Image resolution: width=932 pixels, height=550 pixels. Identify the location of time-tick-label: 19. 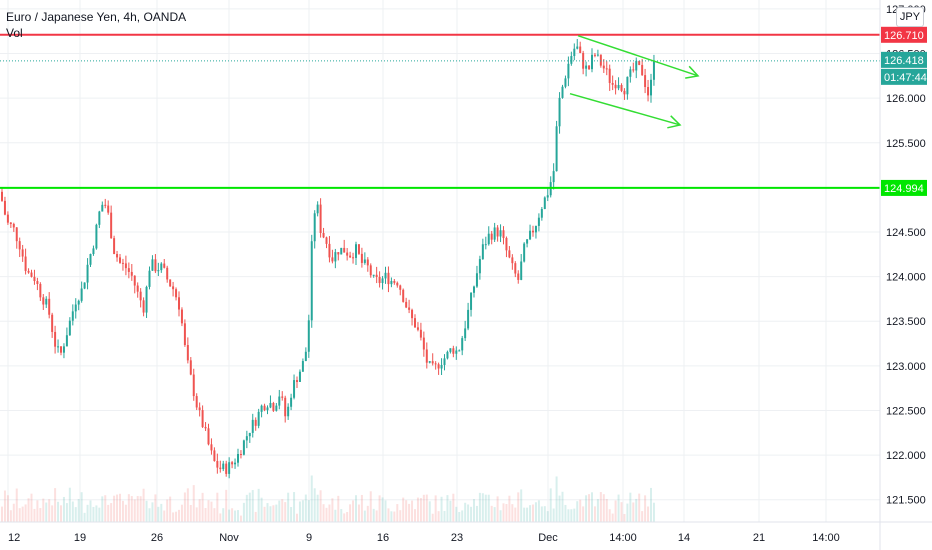
(80, 538).